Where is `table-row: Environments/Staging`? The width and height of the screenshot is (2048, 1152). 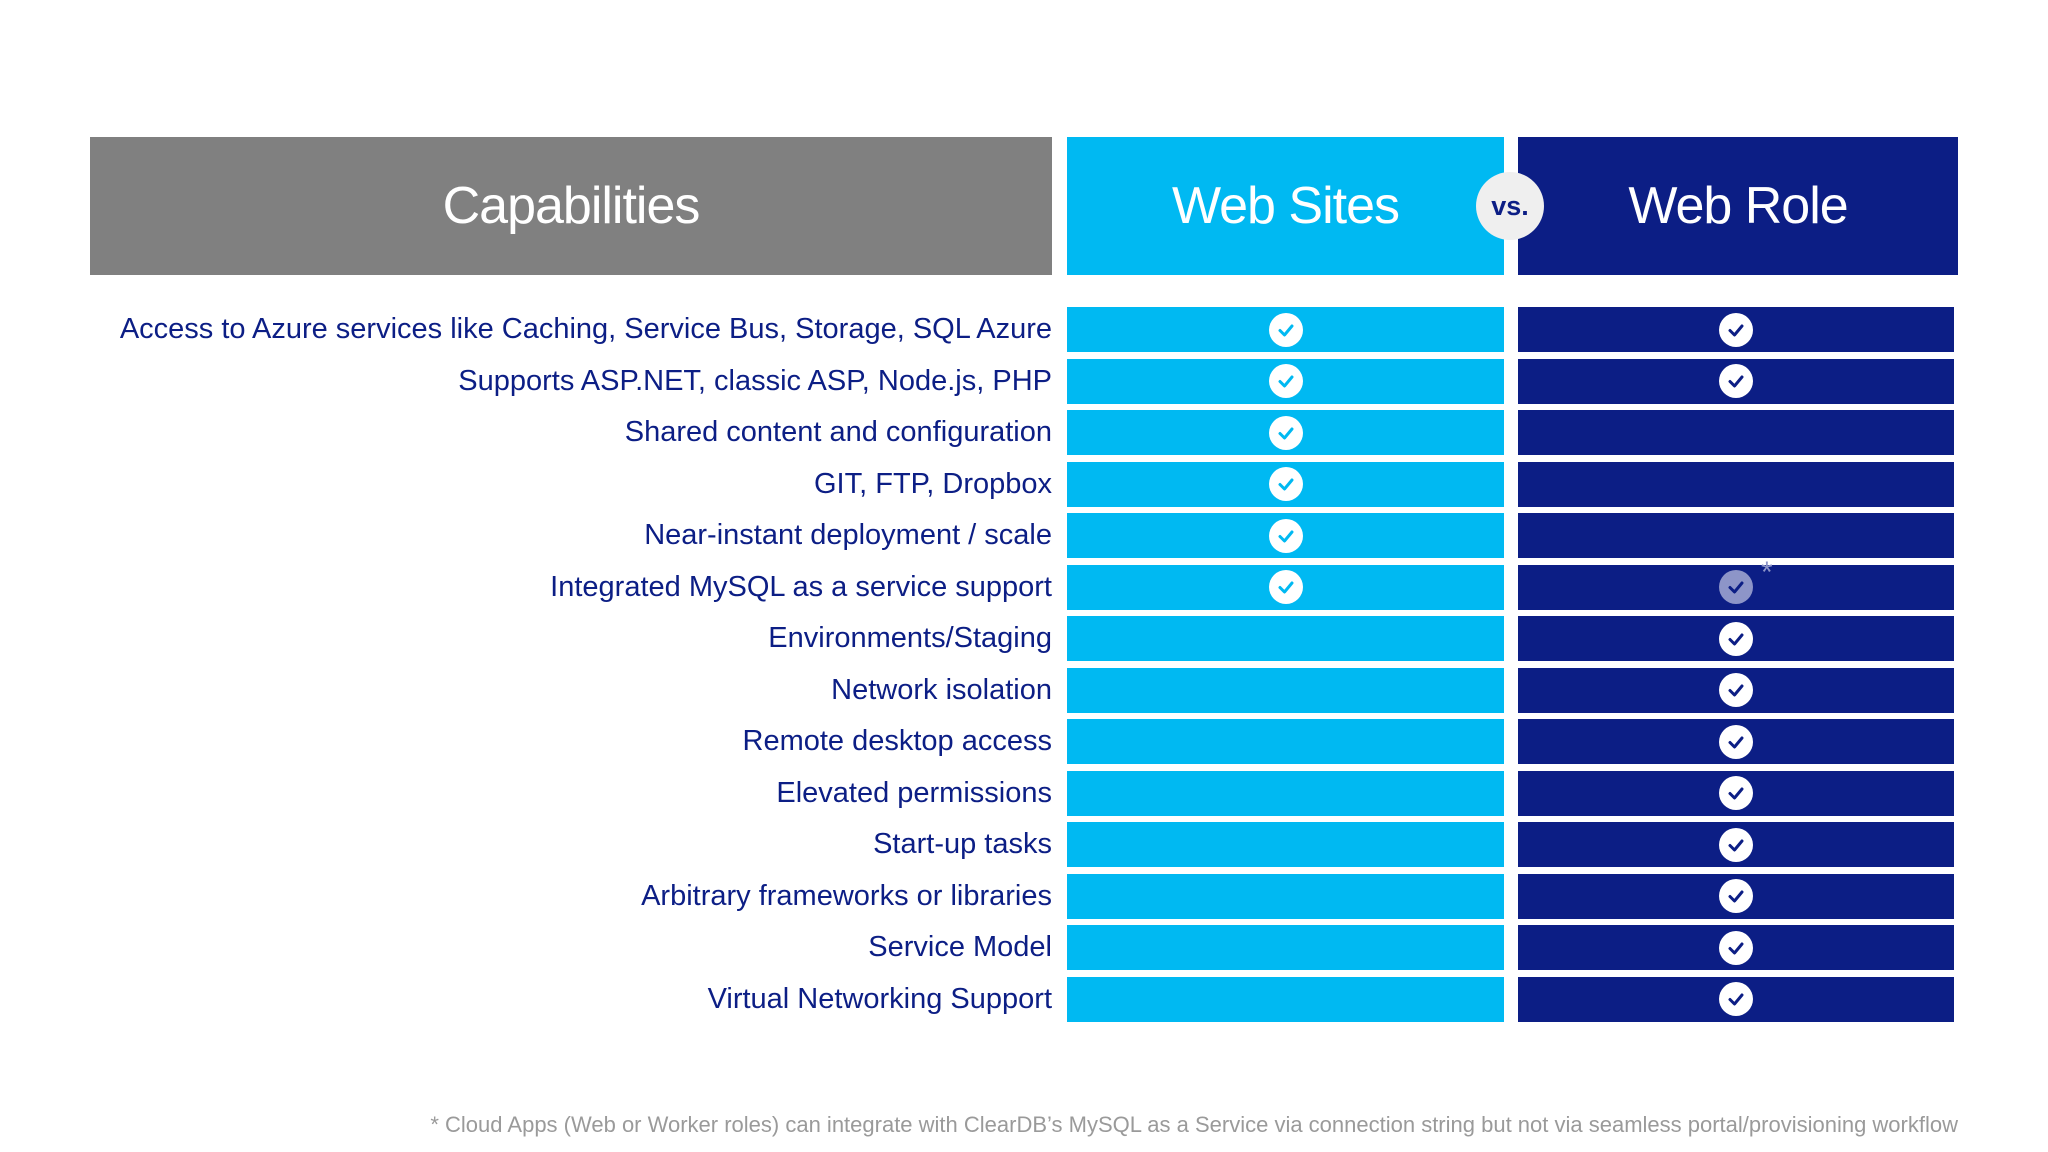
table-row: Environments/Staging is located at coordinates (1024, 642).